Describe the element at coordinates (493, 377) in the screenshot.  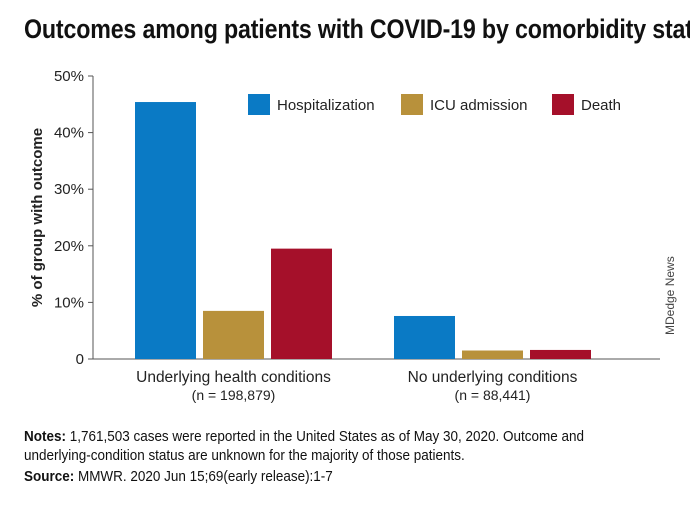
I see `x-category-label: No underlying conditions` at that location.